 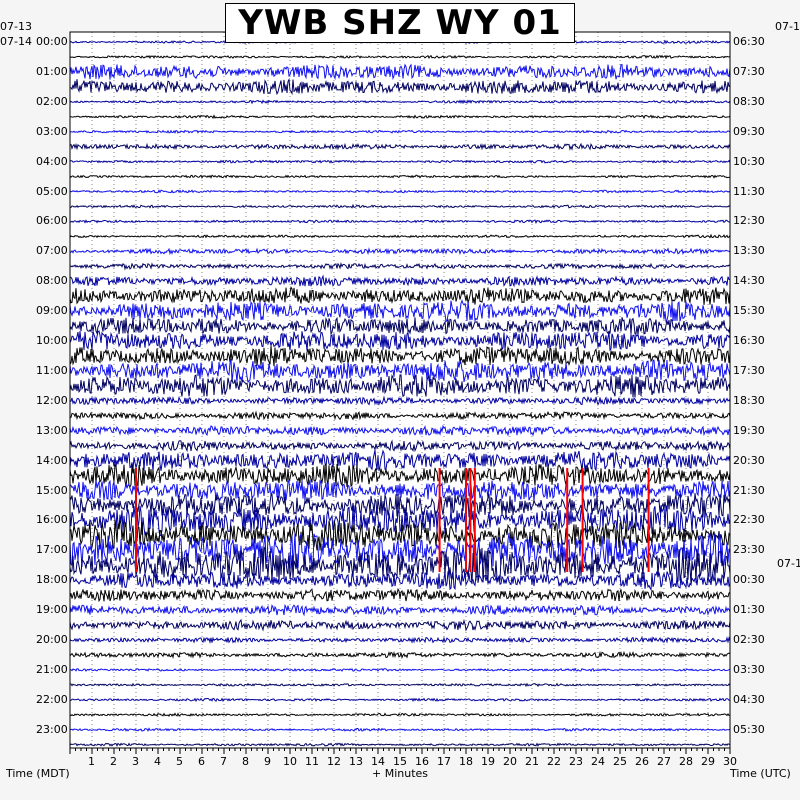 I want to click on left-time-label: 03:00, so click(x=52, y=131).